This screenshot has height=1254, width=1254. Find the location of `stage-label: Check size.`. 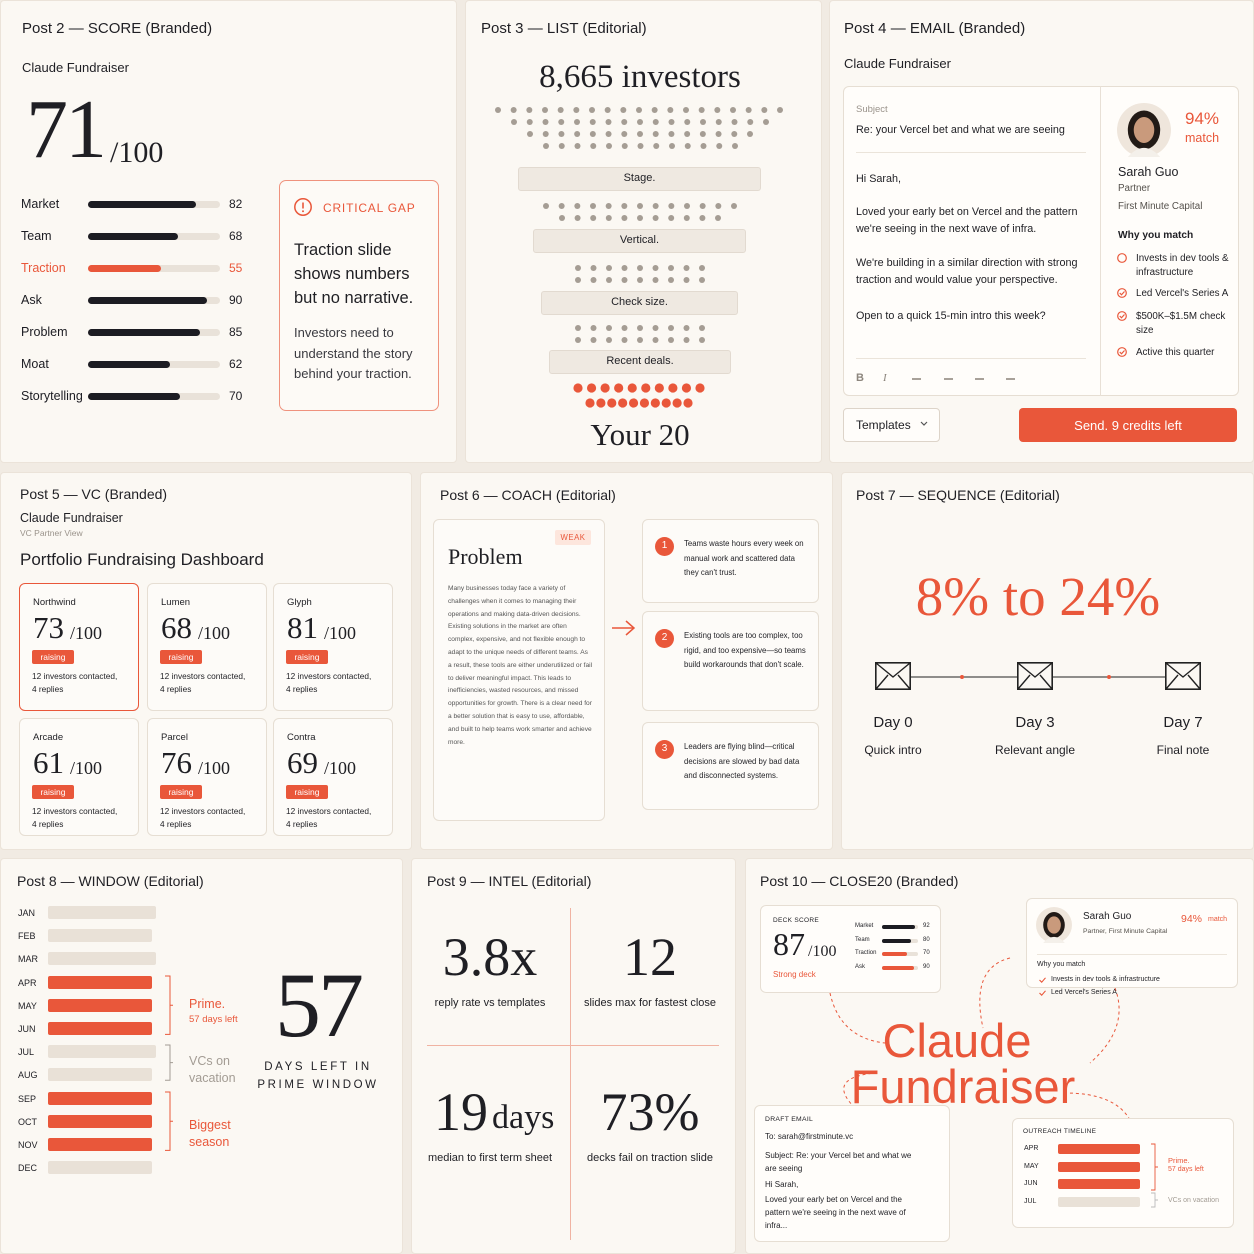

stage-label: Check size. is located at coordinates (639, 302).